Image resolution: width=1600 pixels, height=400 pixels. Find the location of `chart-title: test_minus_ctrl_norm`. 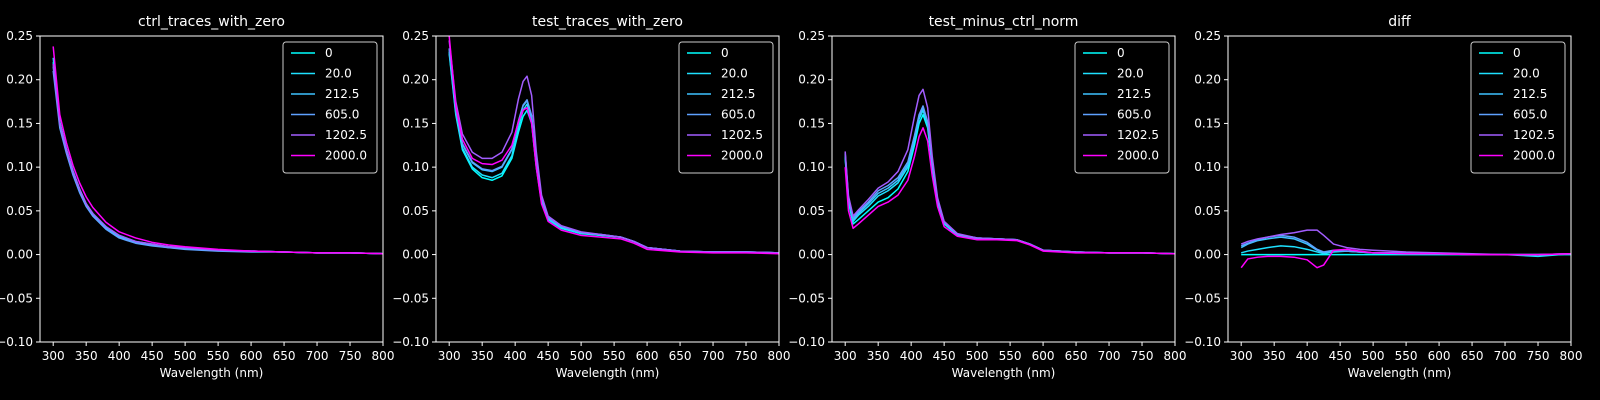

chart-title: test_minus_ctrl_norm is located at coordinates (1004, 22).